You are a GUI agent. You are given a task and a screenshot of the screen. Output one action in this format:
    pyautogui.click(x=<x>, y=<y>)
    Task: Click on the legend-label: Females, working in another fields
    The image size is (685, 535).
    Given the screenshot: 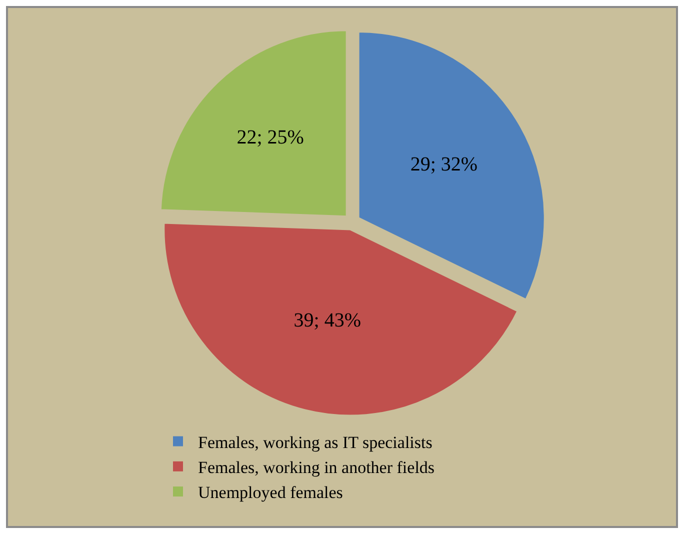 What is the action you would take?
    pyautogui.click(x=316, y=468)
    